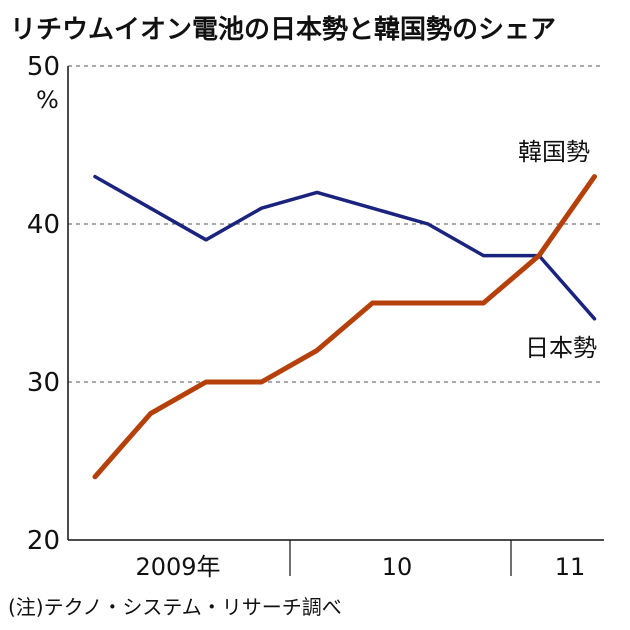 This screenshot has width=630, height=630. I want to click on y-tick-label: 40, so click(43, 225).